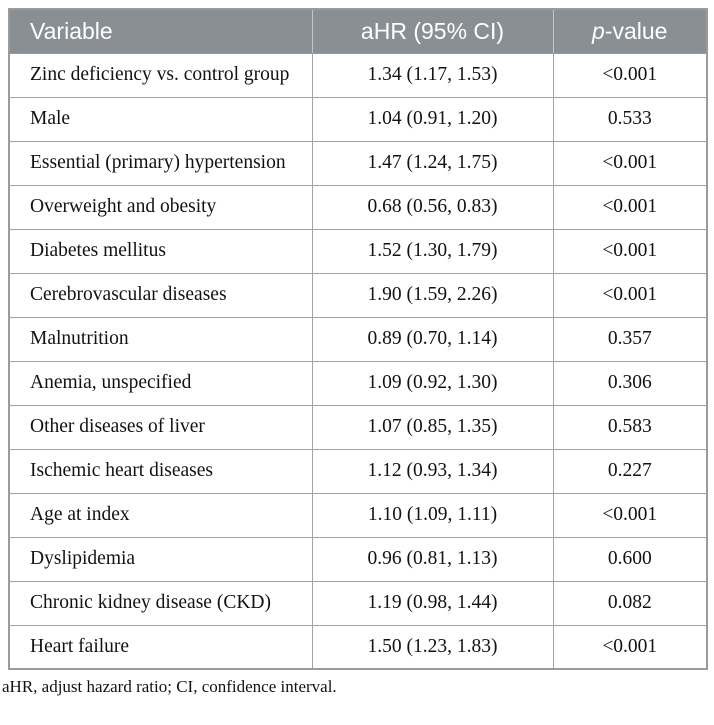 The image size is (714, 725). What do you see at coordinates (160, 75) in the screenshot?
I see `cell-variable: Zinc deficiency vs. control group` at bounding box center [160, 75].